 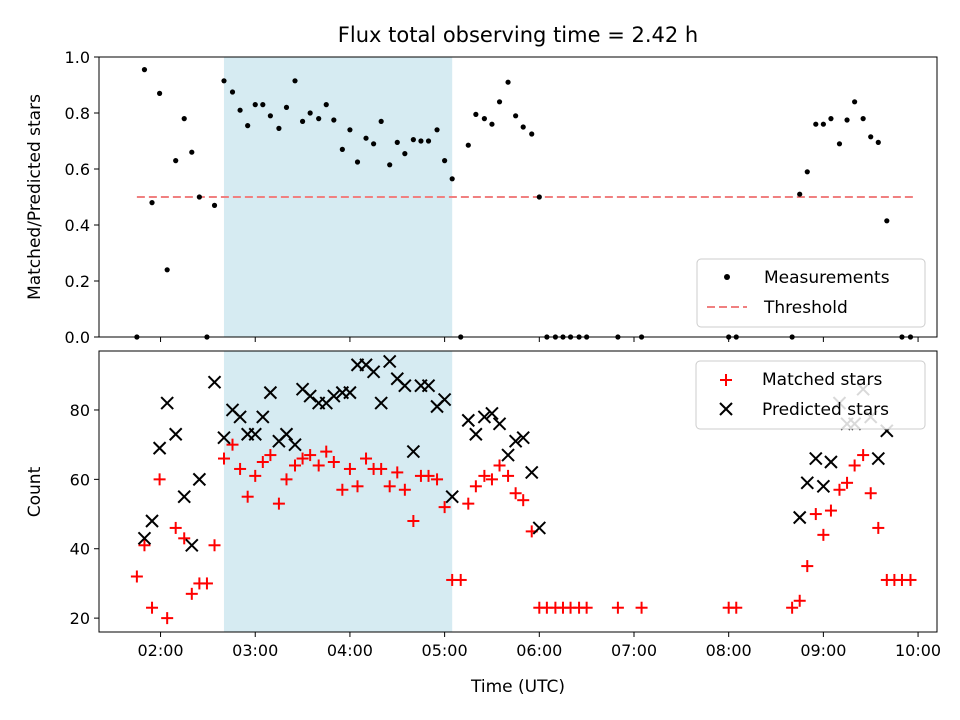 What do you see at coordinates (35, 491) in the screenshot?
I see `y-axis-label-bottom: Count` at bounding box center [35, 491].